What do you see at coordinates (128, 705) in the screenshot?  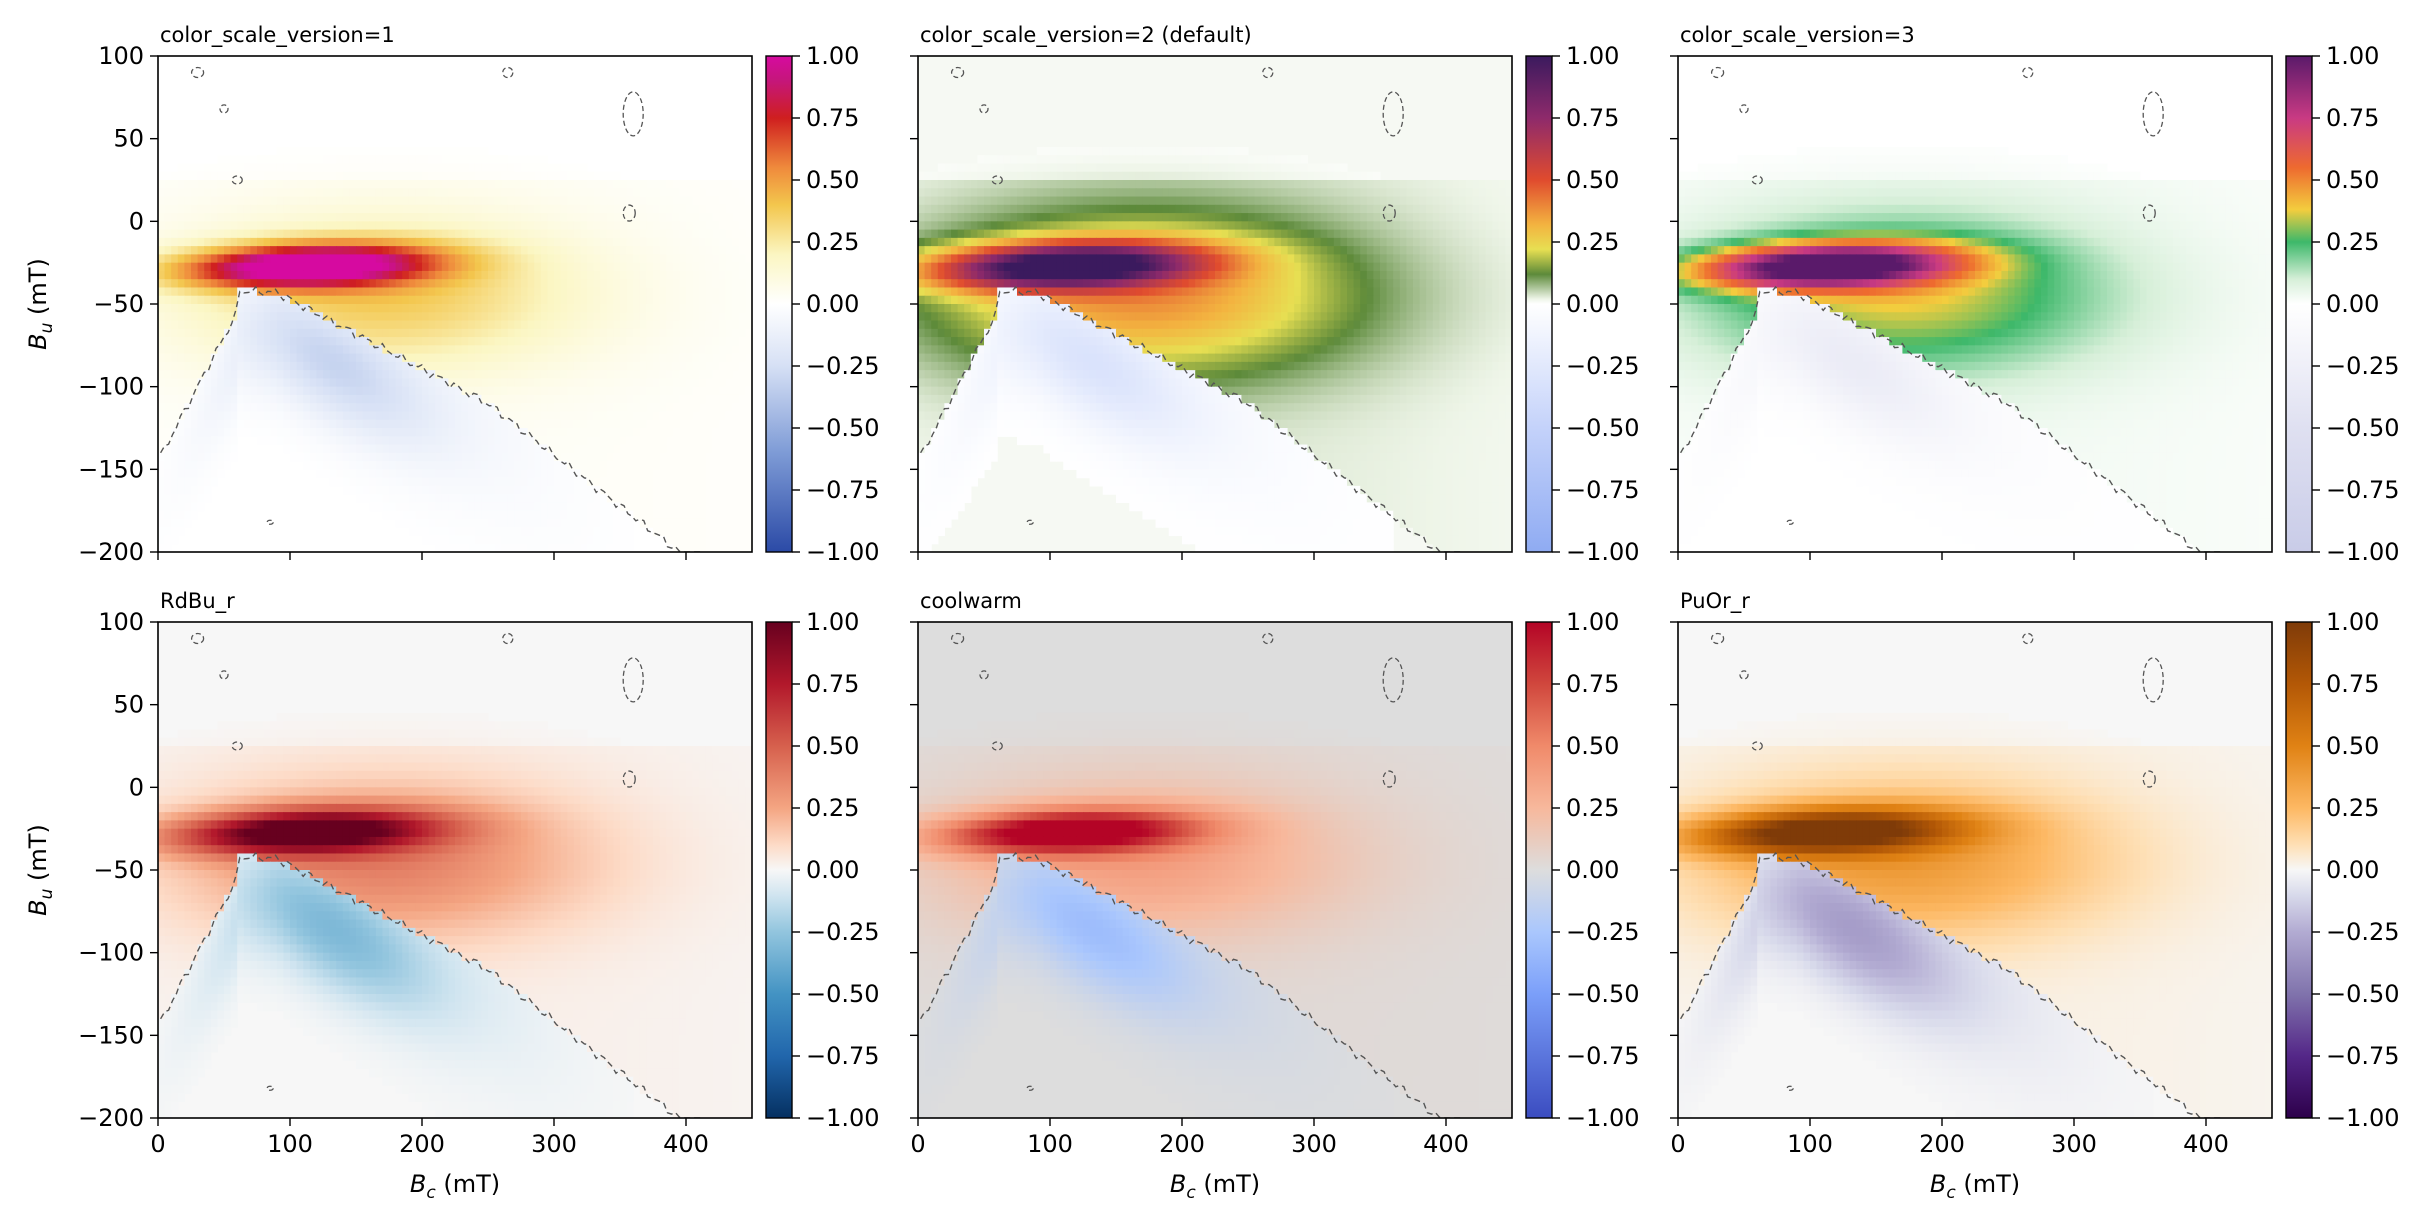 I see `y-tick-label: 50` at bounding box center [128, 705].